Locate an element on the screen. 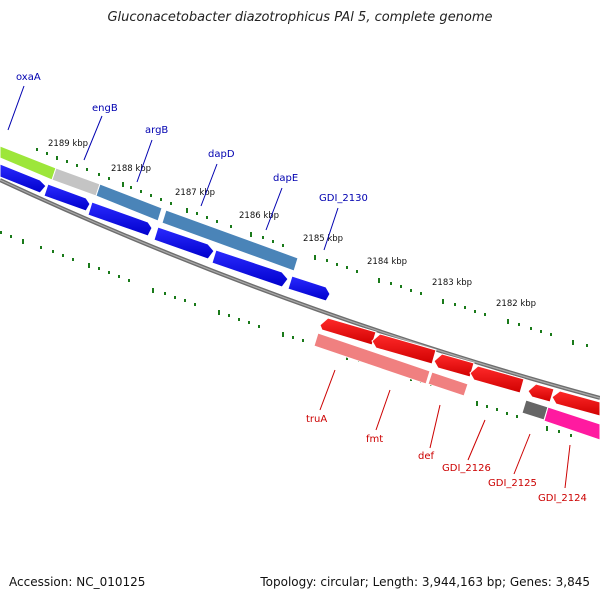 The height and width of the screenshot is (600, 600). reverse-strand-arrows is located at coordinates (459, 367).